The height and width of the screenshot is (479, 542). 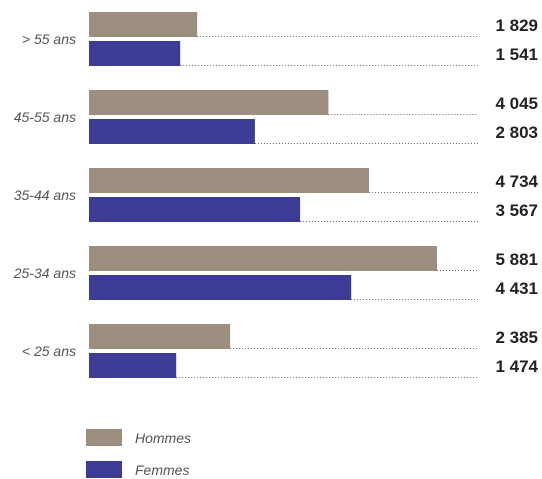 What do you see at coordinates (104, 469) in the screenshot?
I see `legend-swatch-femmes` at bounding box center [104, 469].